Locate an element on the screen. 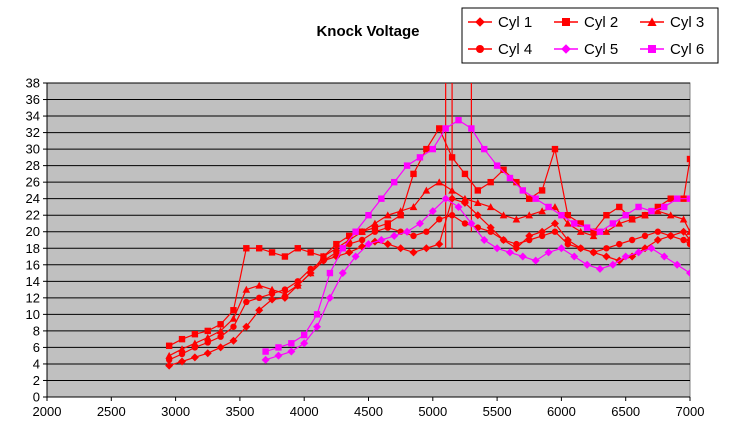 The height and width of the screenshot is (448, 736). y-tick-label: 32 is located at coordinates (33, 132).